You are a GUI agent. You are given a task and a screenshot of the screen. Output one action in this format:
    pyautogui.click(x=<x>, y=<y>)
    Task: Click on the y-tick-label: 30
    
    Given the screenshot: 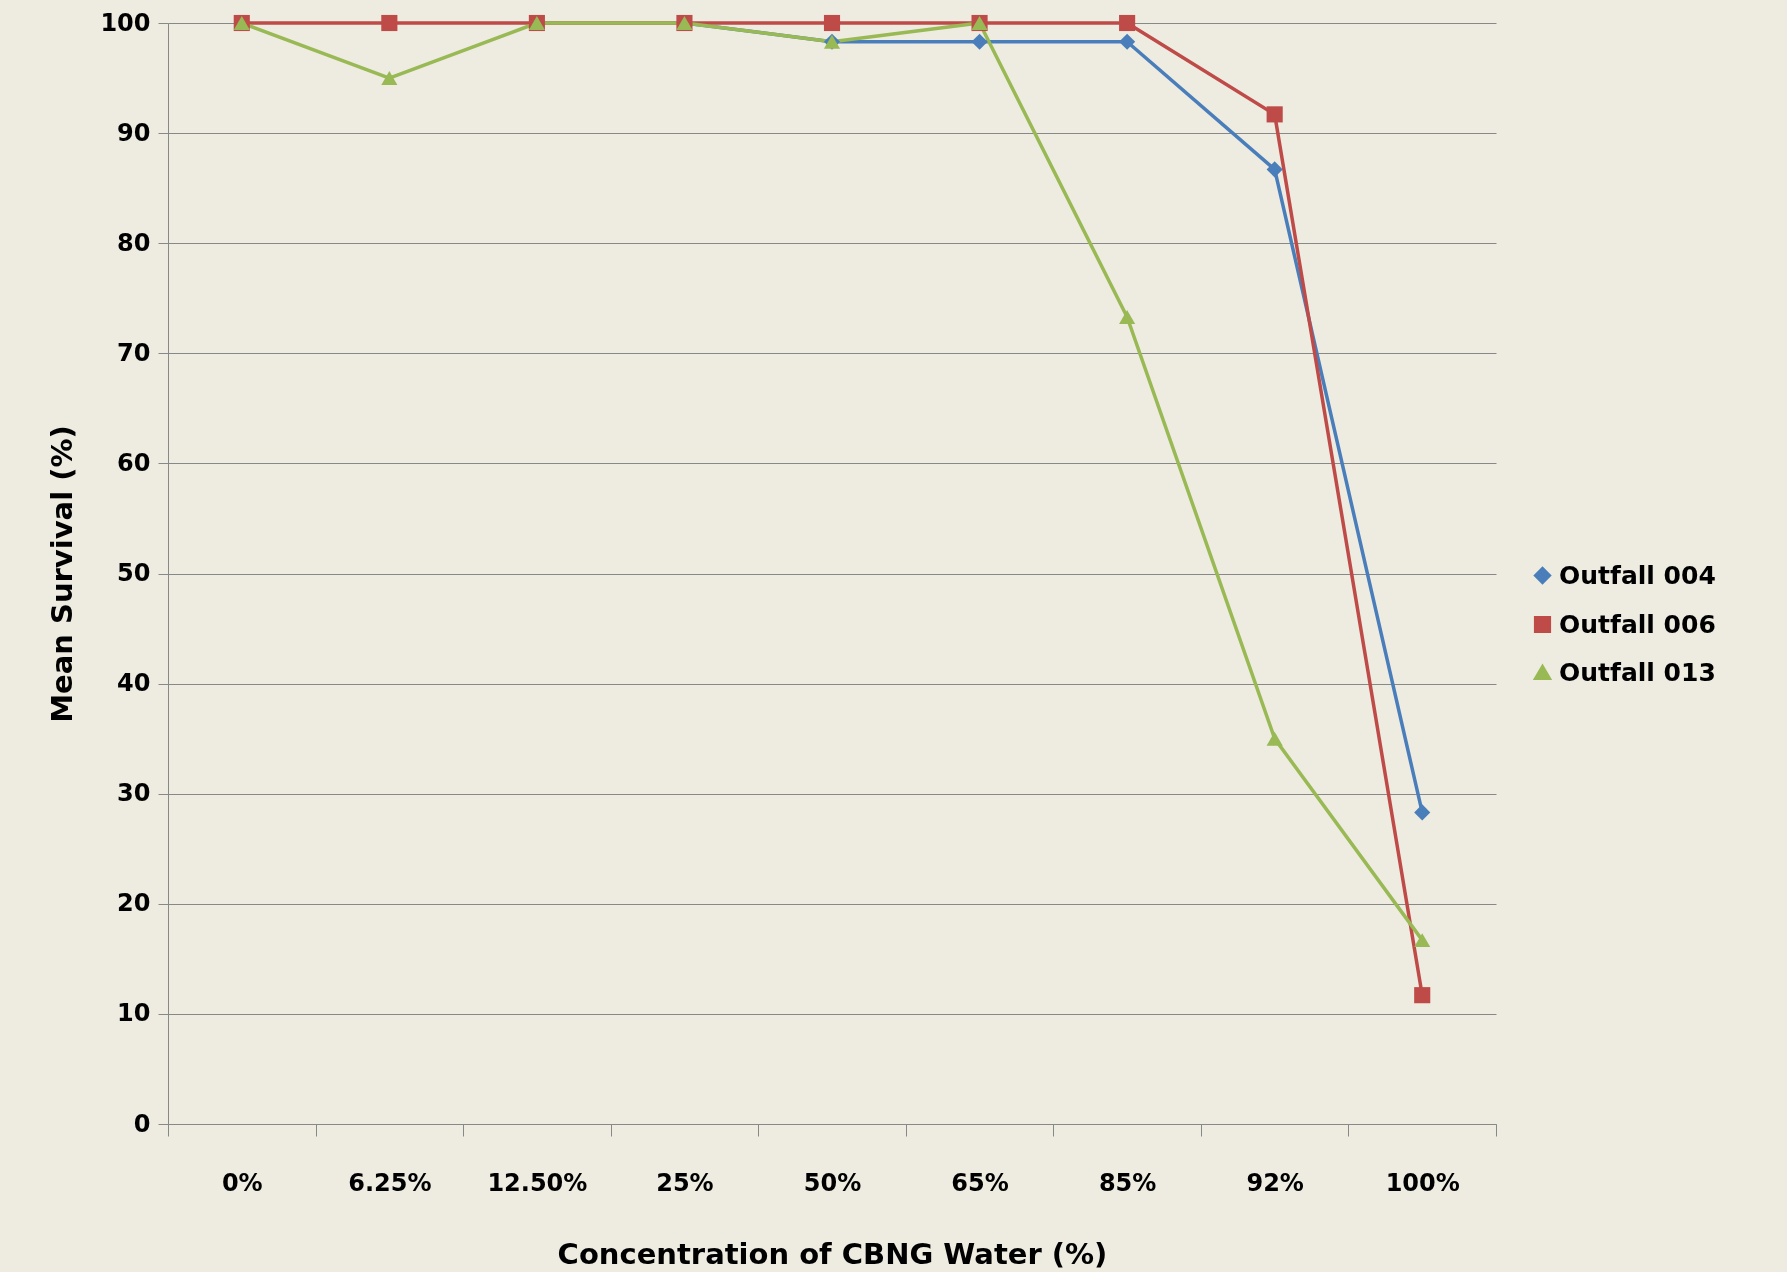 What is the action you would take?
    pyautogui.click(x=134, y=793)
    